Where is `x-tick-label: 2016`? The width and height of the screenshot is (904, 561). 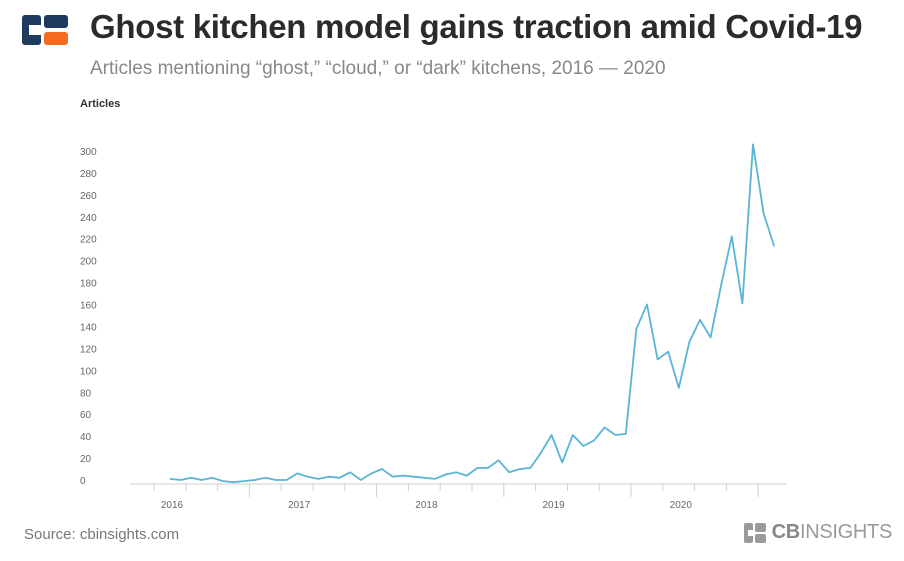
x-tick-label: 2016 is located at coordinates (172, 505).